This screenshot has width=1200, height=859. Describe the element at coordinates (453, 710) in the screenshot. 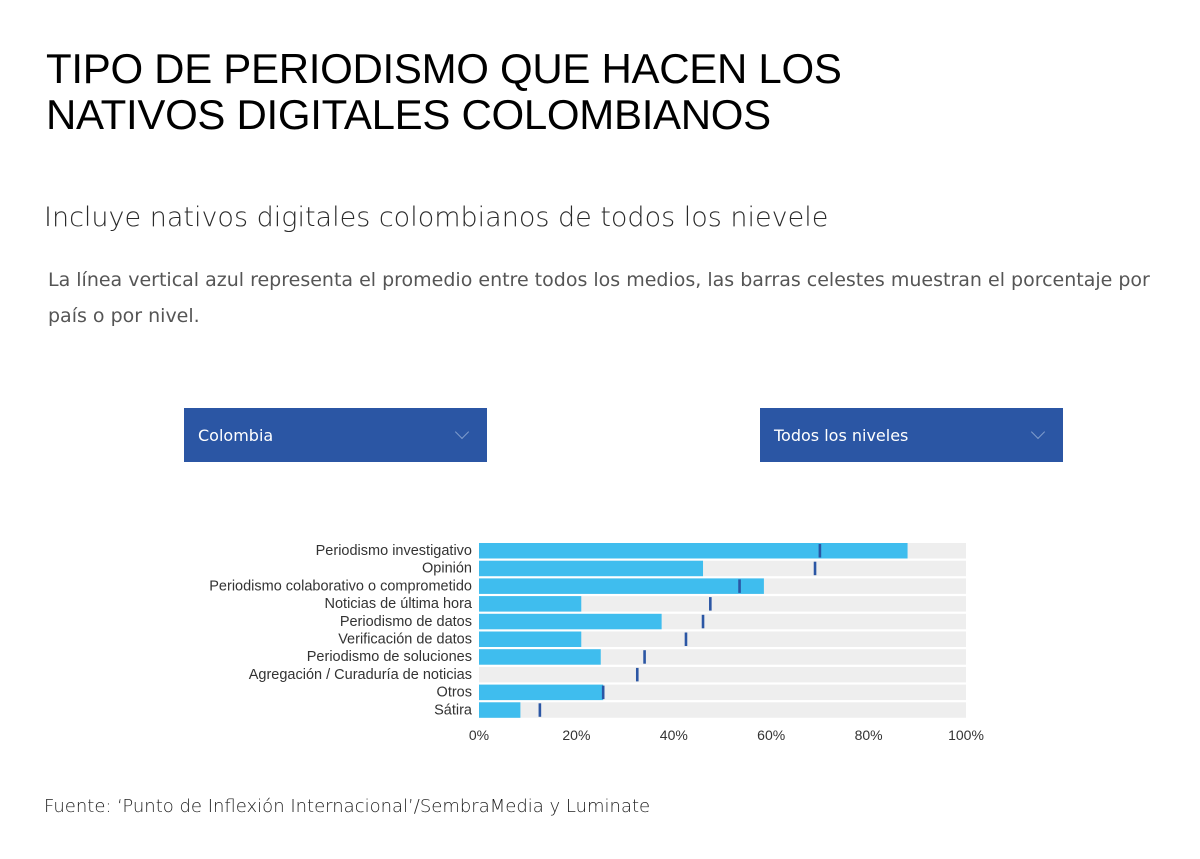

I see `category-label: Sátira` at that location.